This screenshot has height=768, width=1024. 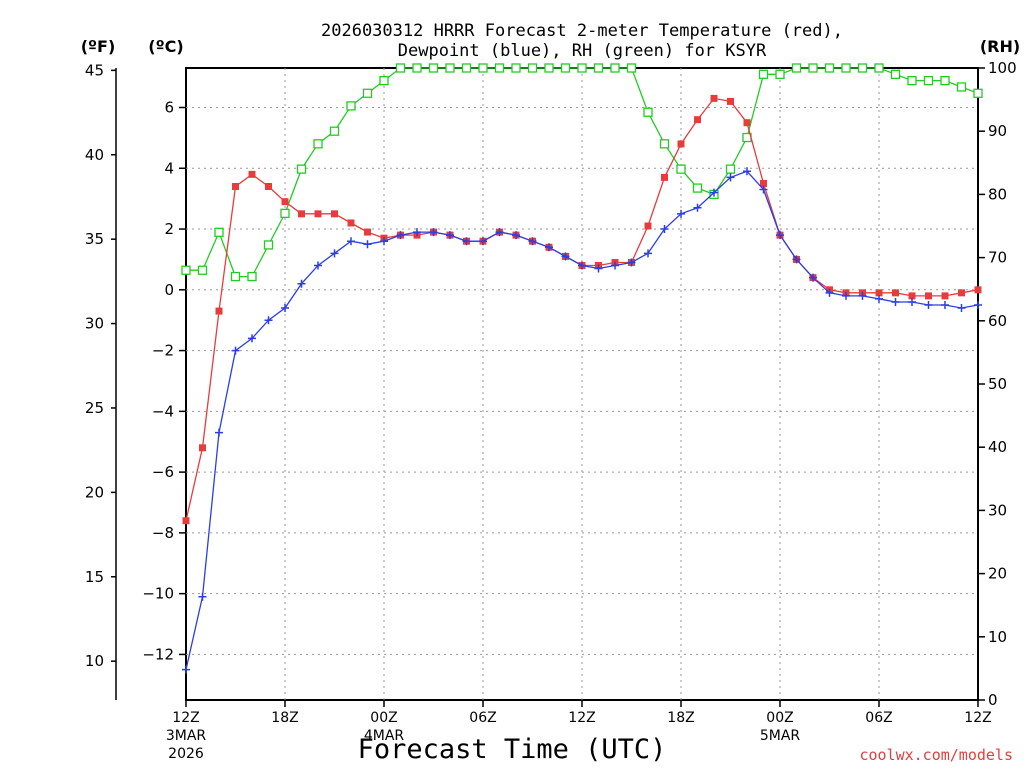 I want to click on celsius-tick-label: −10, so click(x=158, y=594).